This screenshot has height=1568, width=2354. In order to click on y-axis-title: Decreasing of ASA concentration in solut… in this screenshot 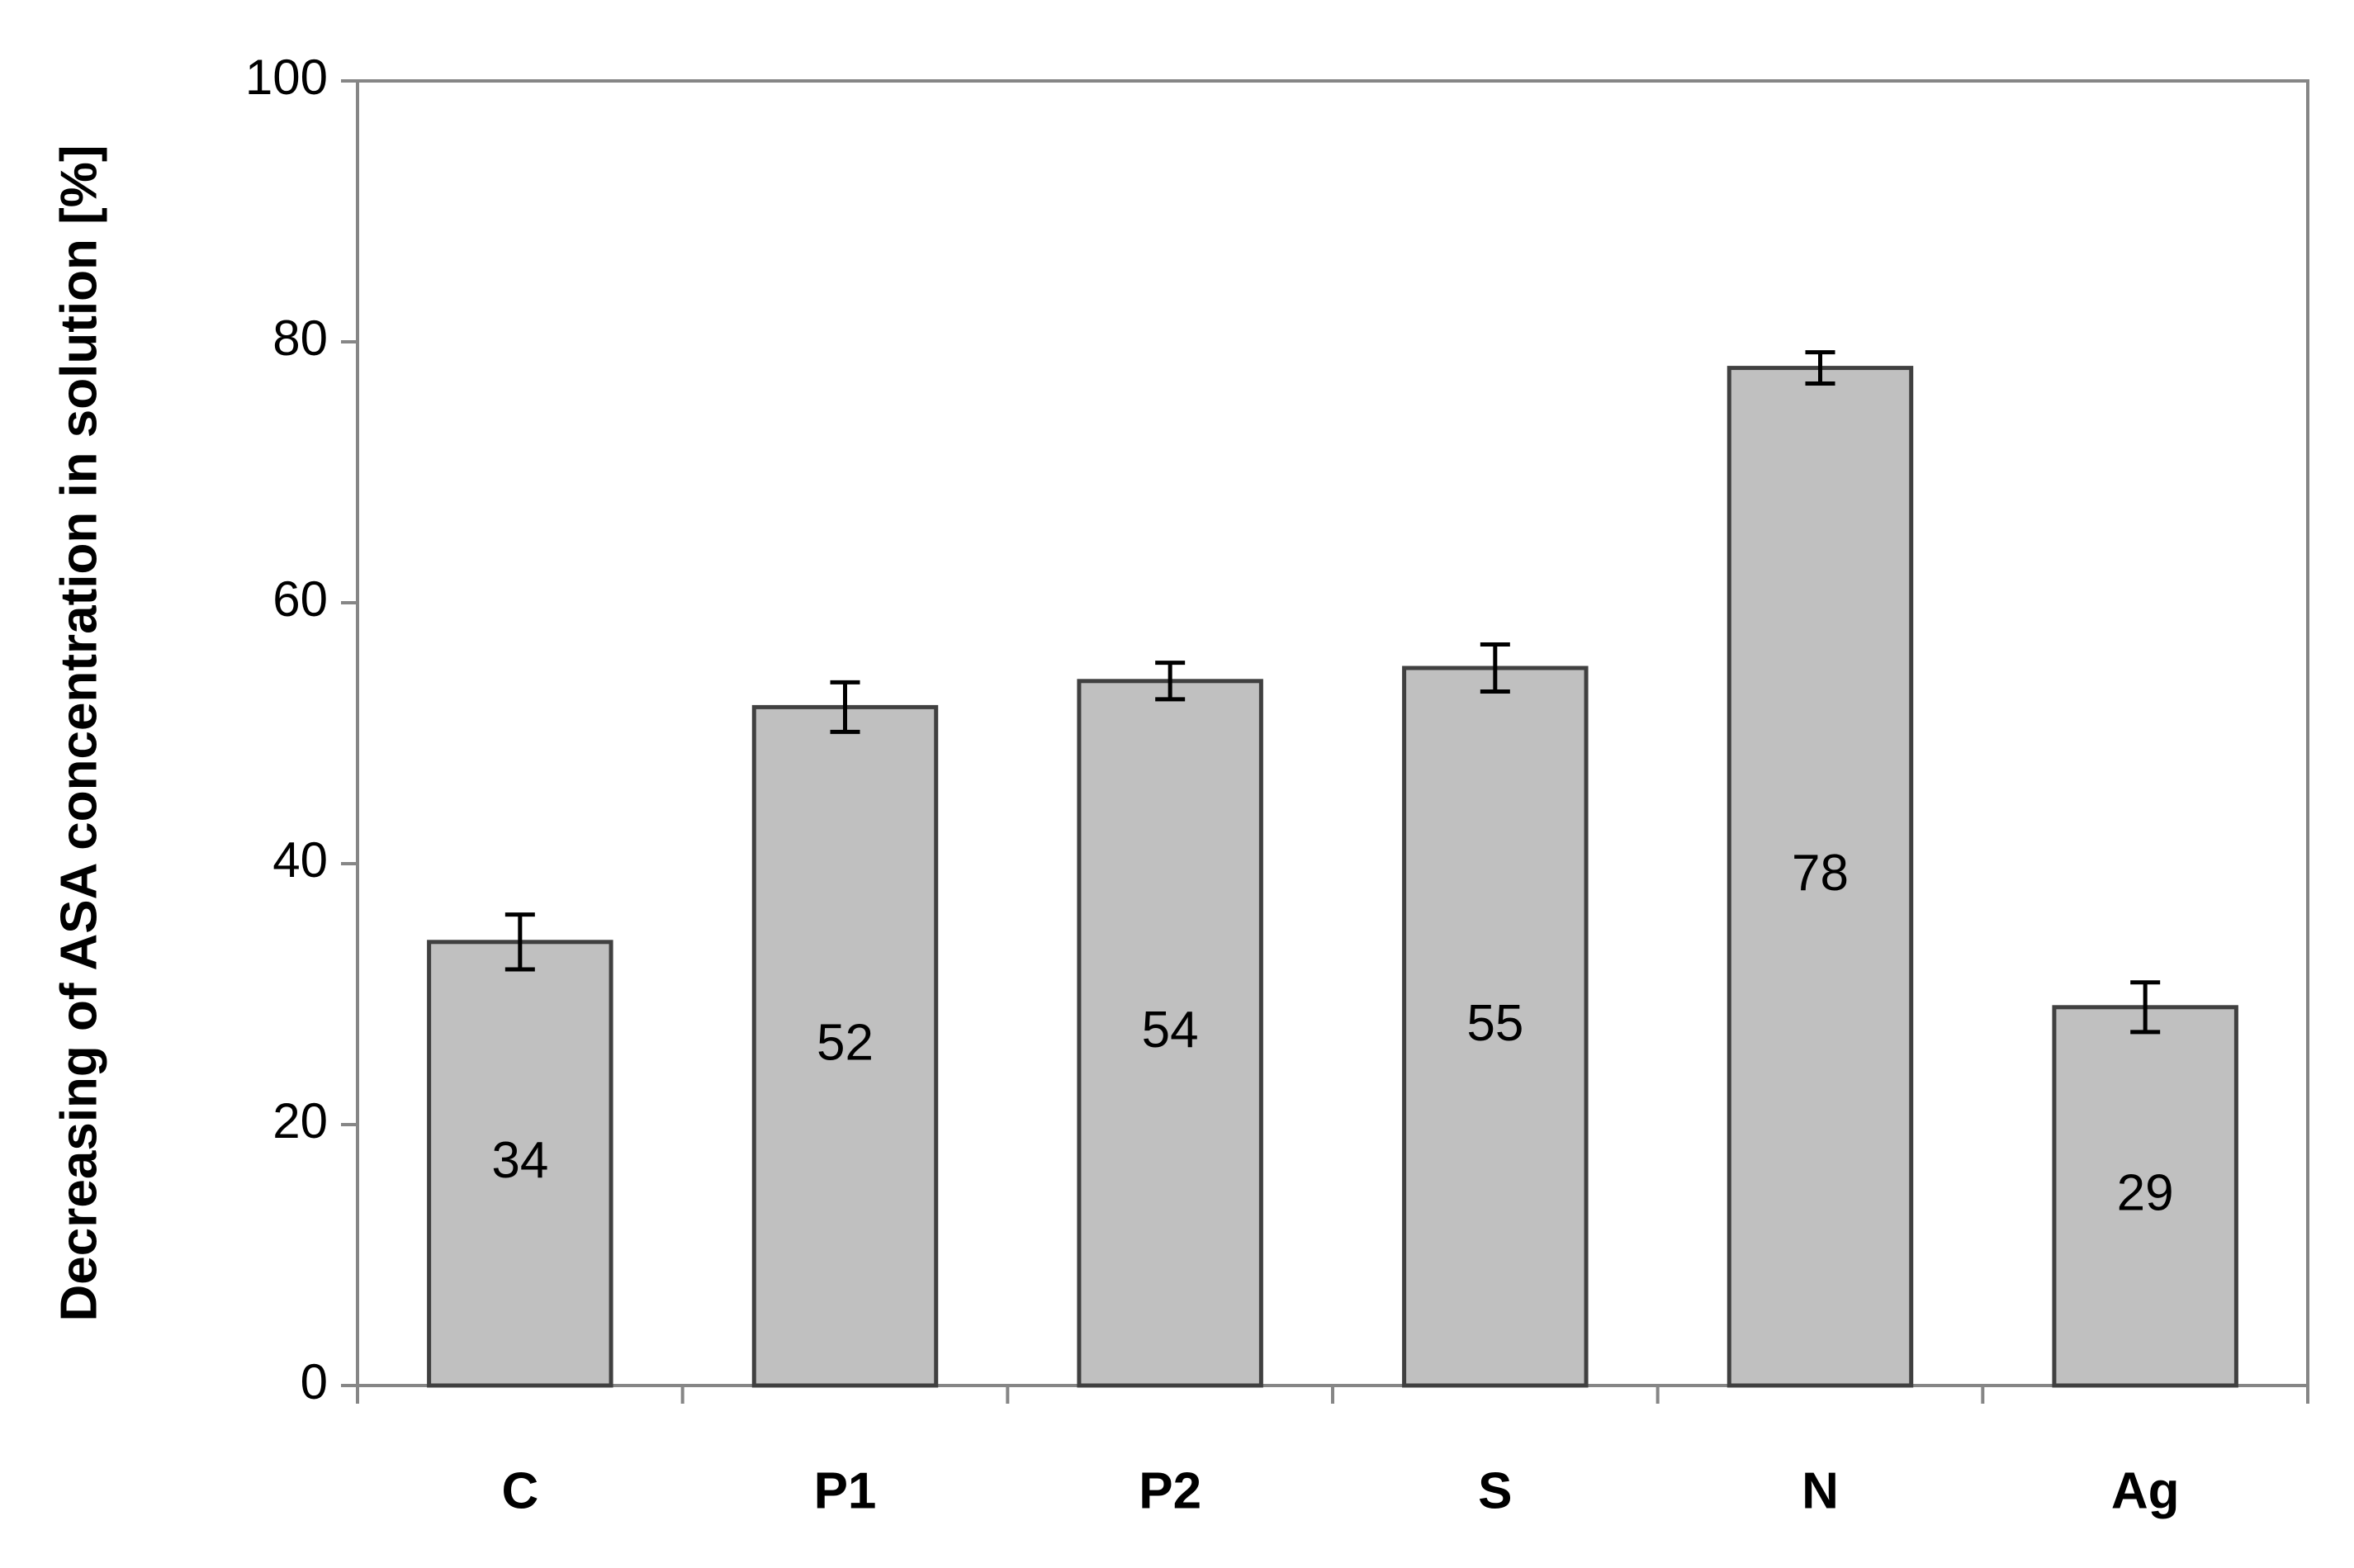, I will do `click(78, 733)`.